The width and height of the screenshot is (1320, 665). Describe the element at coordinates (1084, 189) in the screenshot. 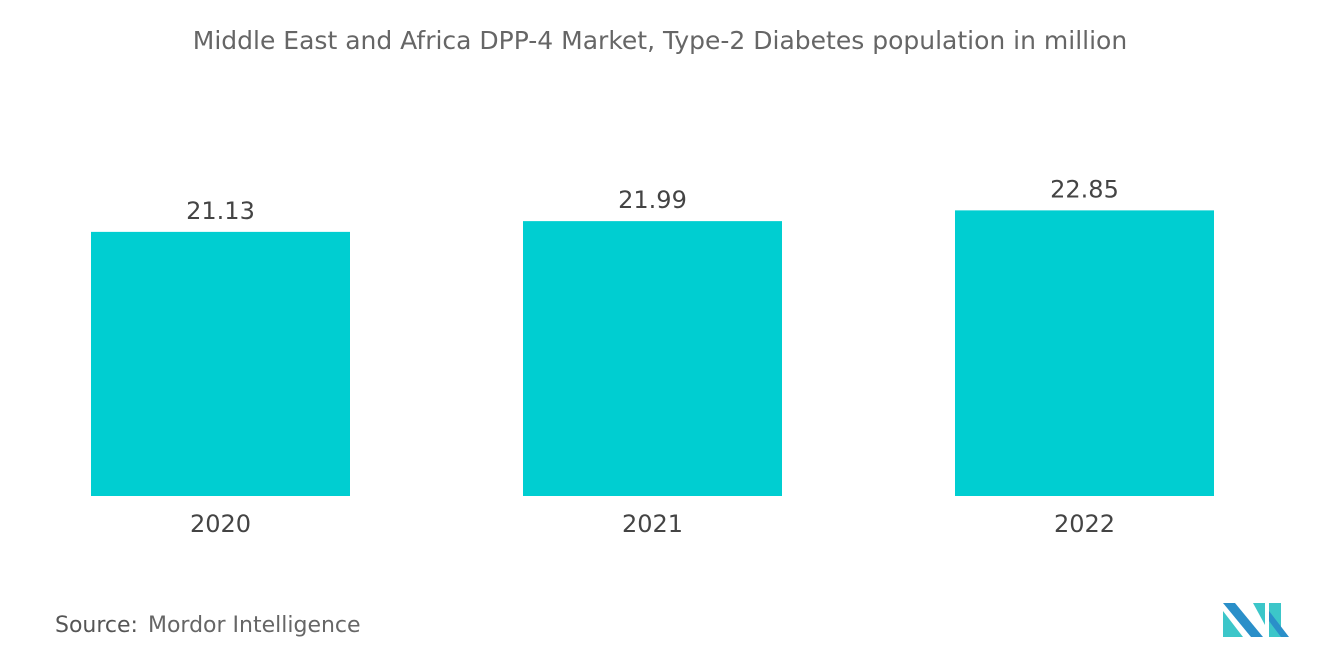

I see `data-label: 22.85` at that location.